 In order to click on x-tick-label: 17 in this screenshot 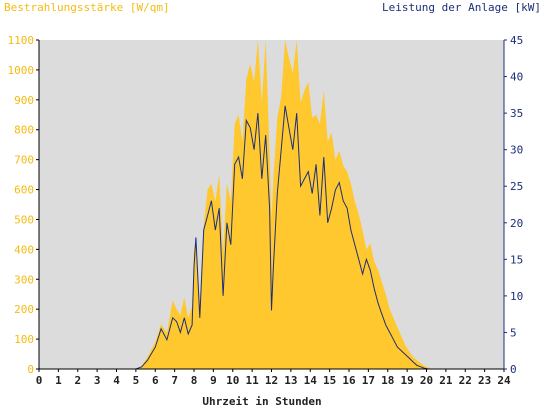, I will do `click(368, 380)`.